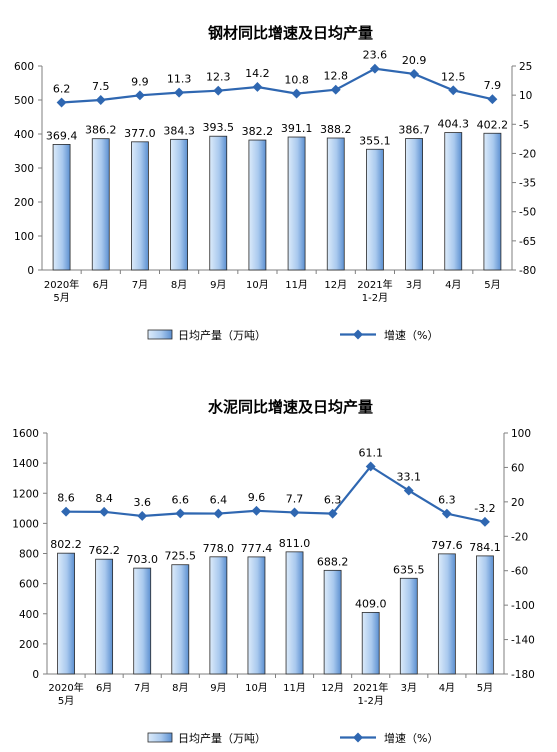 The height and width of the screenshot is (752, 557). Describe the element at coordinates (447, 688) in the screenshot. I see `cement-x-tick-label-line: 4月` at that location.